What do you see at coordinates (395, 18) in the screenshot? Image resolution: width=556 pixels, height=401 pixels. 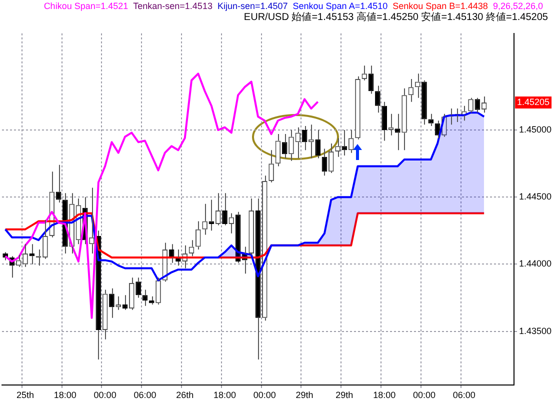 I see `chart-title: EUR/USD 始値=1.45153 高値=1.45250 安値=1.45130 終値=1.45205` at bounding box center [395, 18].